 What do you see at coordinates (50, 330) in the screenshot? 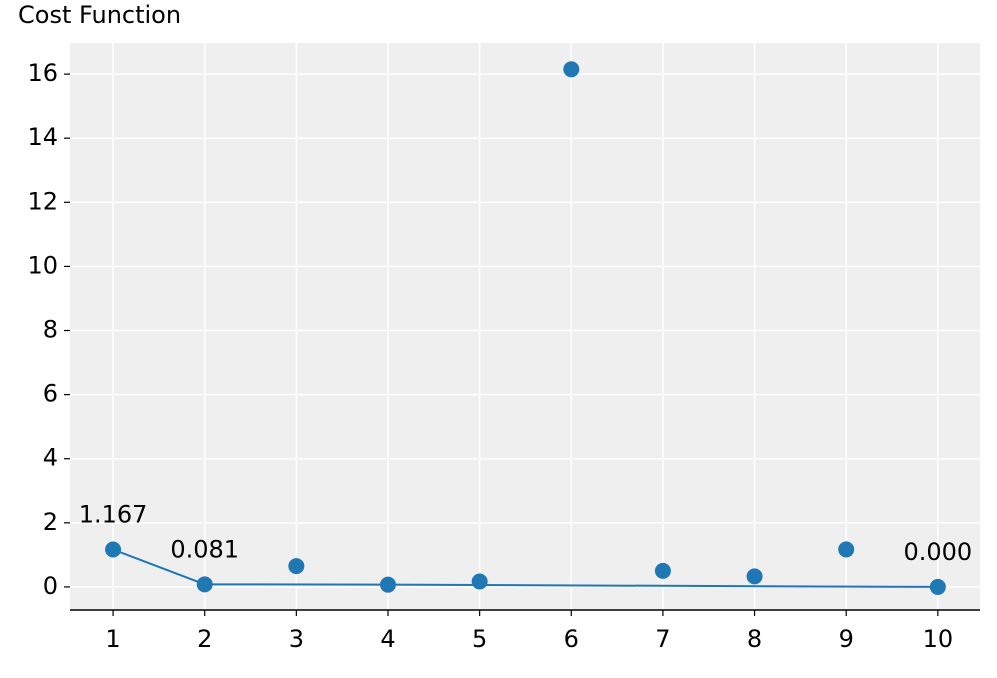
I see `y-tick-label: 8` at bounding box center [50, 330].